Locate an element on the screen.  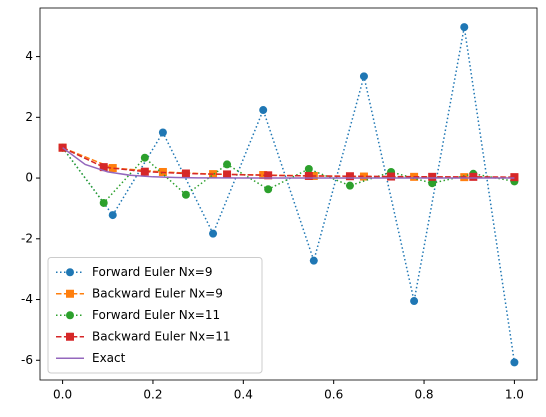
x-tick-label: 0.4 is located at coordinates (243, 395).